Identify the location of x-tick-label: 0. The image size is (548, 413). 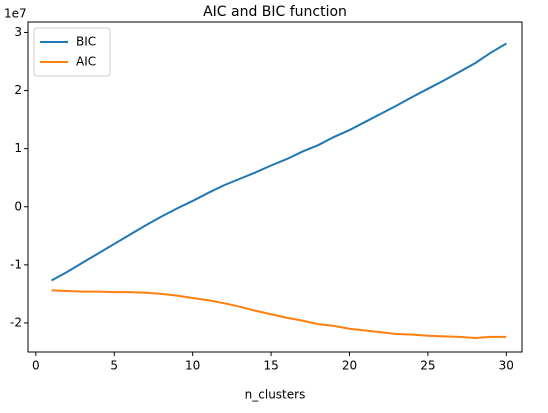
(36, 366).